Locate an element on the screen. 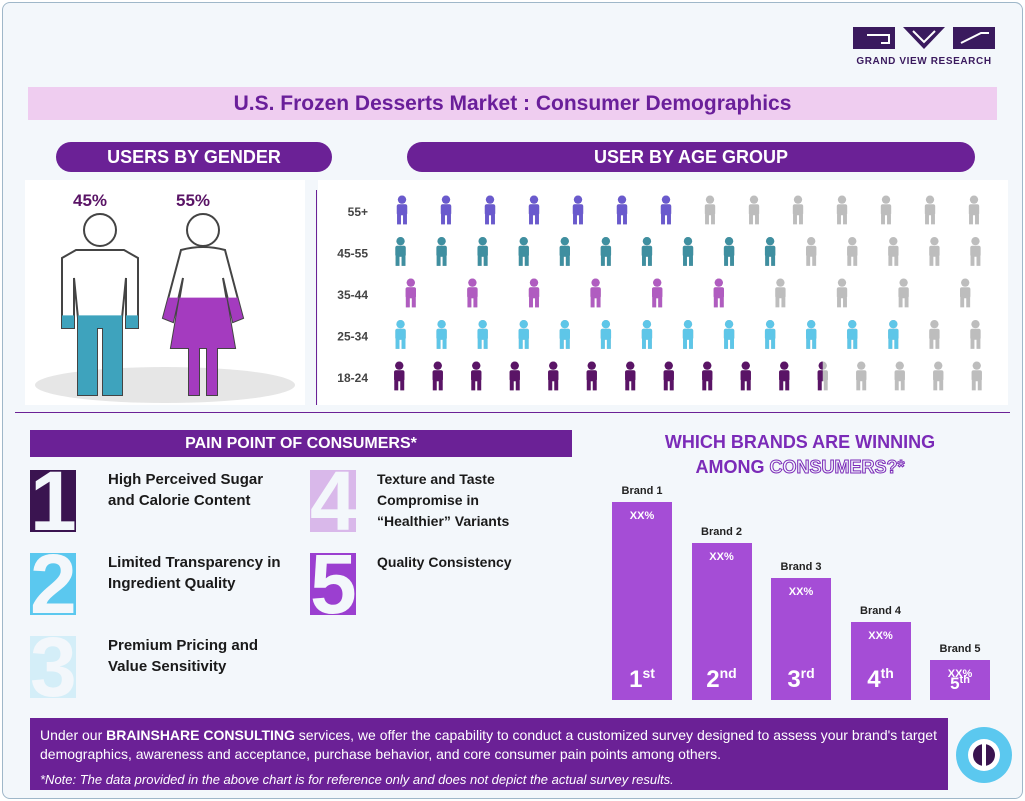 The height and width of the screenshot is (801, 1025). rank-number: 3 is located at coordinates (794, 679).